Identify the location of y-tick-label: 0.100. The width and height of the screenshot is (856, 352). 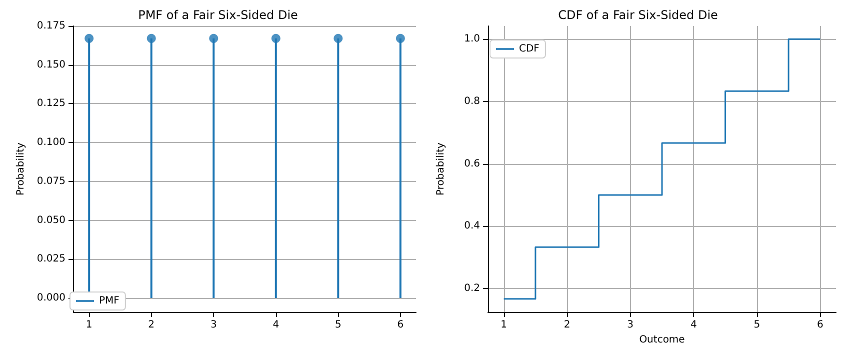
(51, 142).